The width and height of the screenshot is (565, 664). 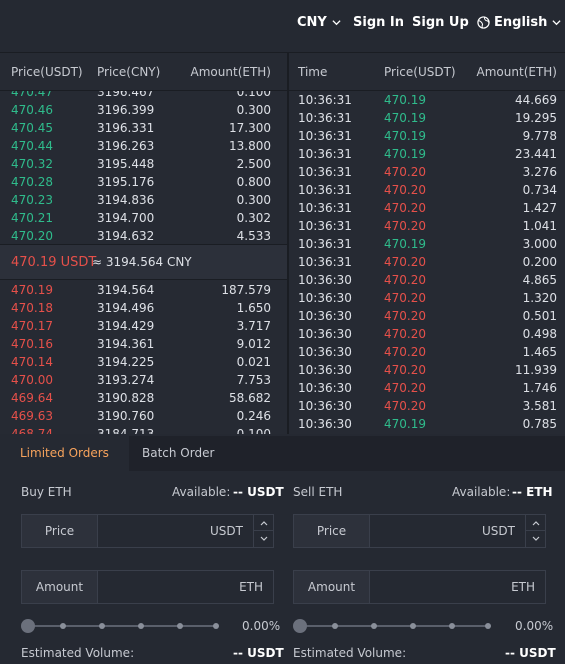 I want to click on bid-row: 468.74 3184.713 0.100, so click(x=143, y=429).